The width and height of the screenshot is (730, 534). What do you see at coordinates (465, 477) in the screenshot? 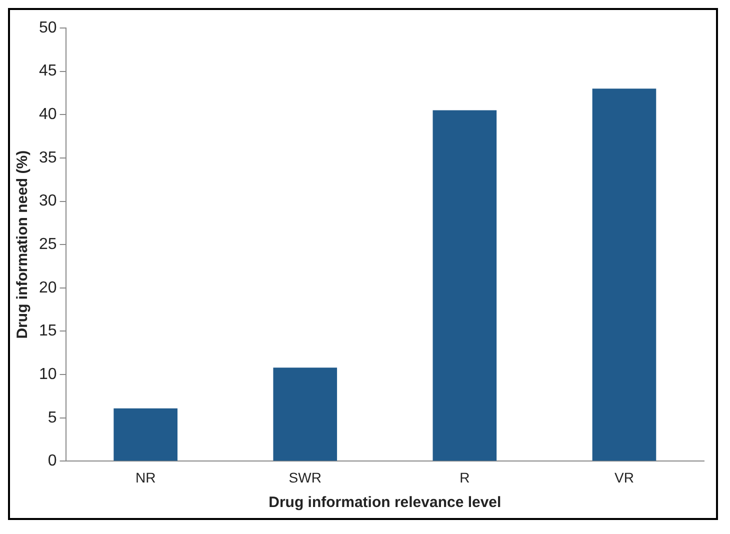
I see `x-tick-label: R` at bounding box center [465, 477].